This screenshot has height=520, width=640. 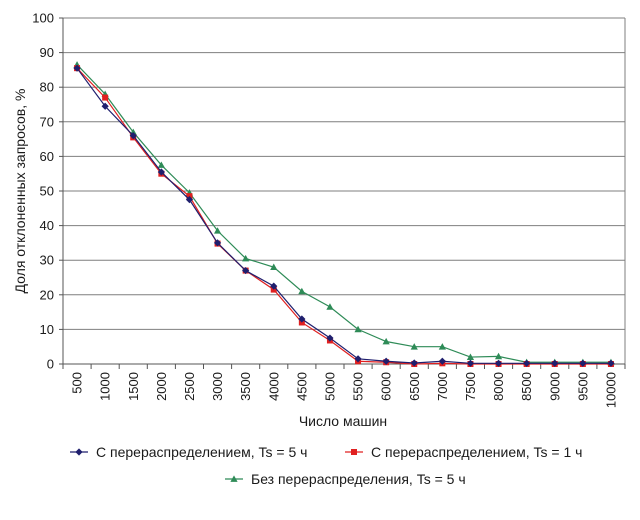 I want to click on x-axis-title: Число машин, so click(x=343, y=421).